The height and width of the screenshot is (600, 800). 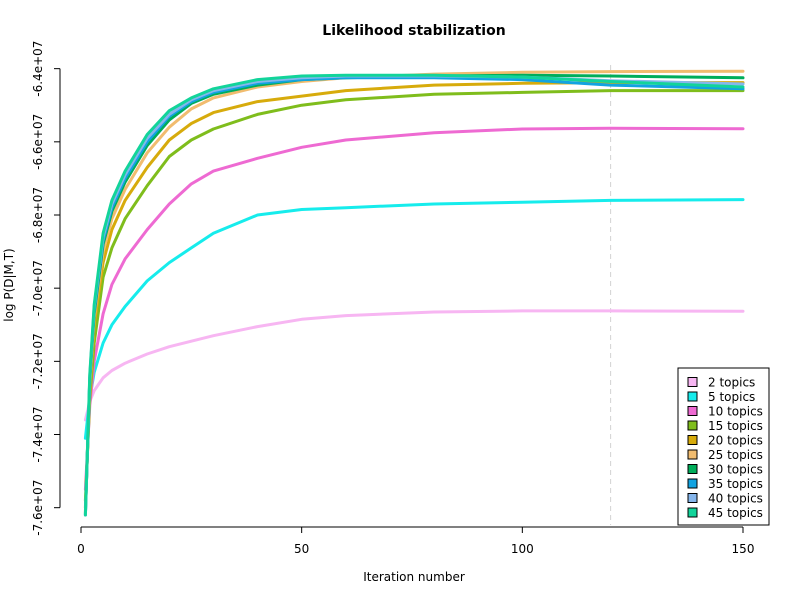 What do you see at coordinates (735, 499) in the screenshot?
I see `legend-label: 40 topics` at bounding box center [735, 499].